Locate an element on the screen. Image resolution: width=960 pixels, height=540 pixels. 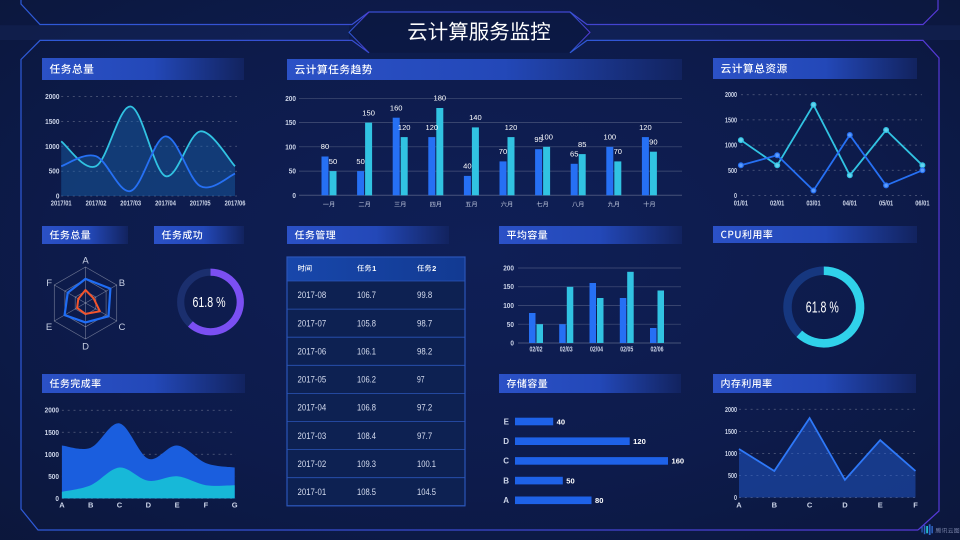
svg-text: 2017/01 is located at coordinates (61, 203).